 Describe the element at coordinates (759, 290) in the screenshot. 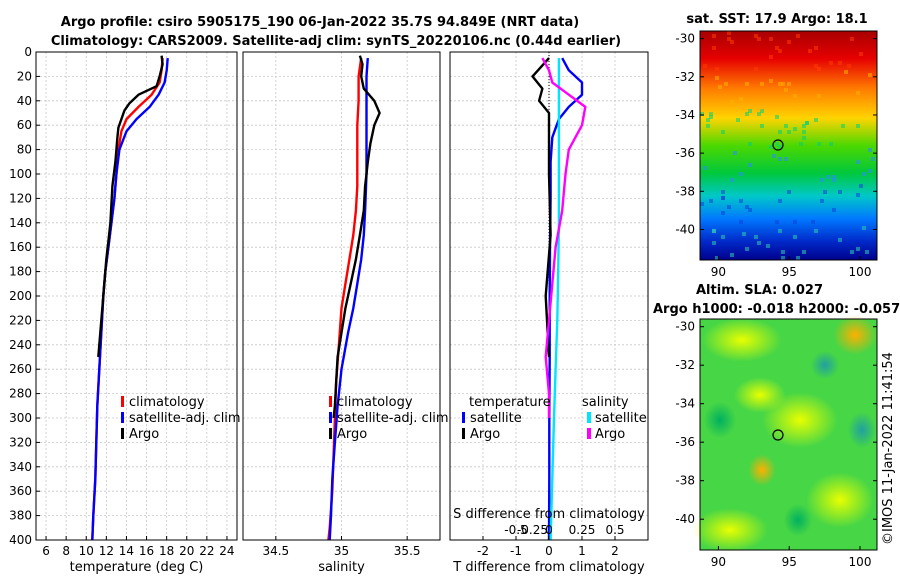

I see `sla-map-title-line1: Altim. SLA: 0.027` at that location.